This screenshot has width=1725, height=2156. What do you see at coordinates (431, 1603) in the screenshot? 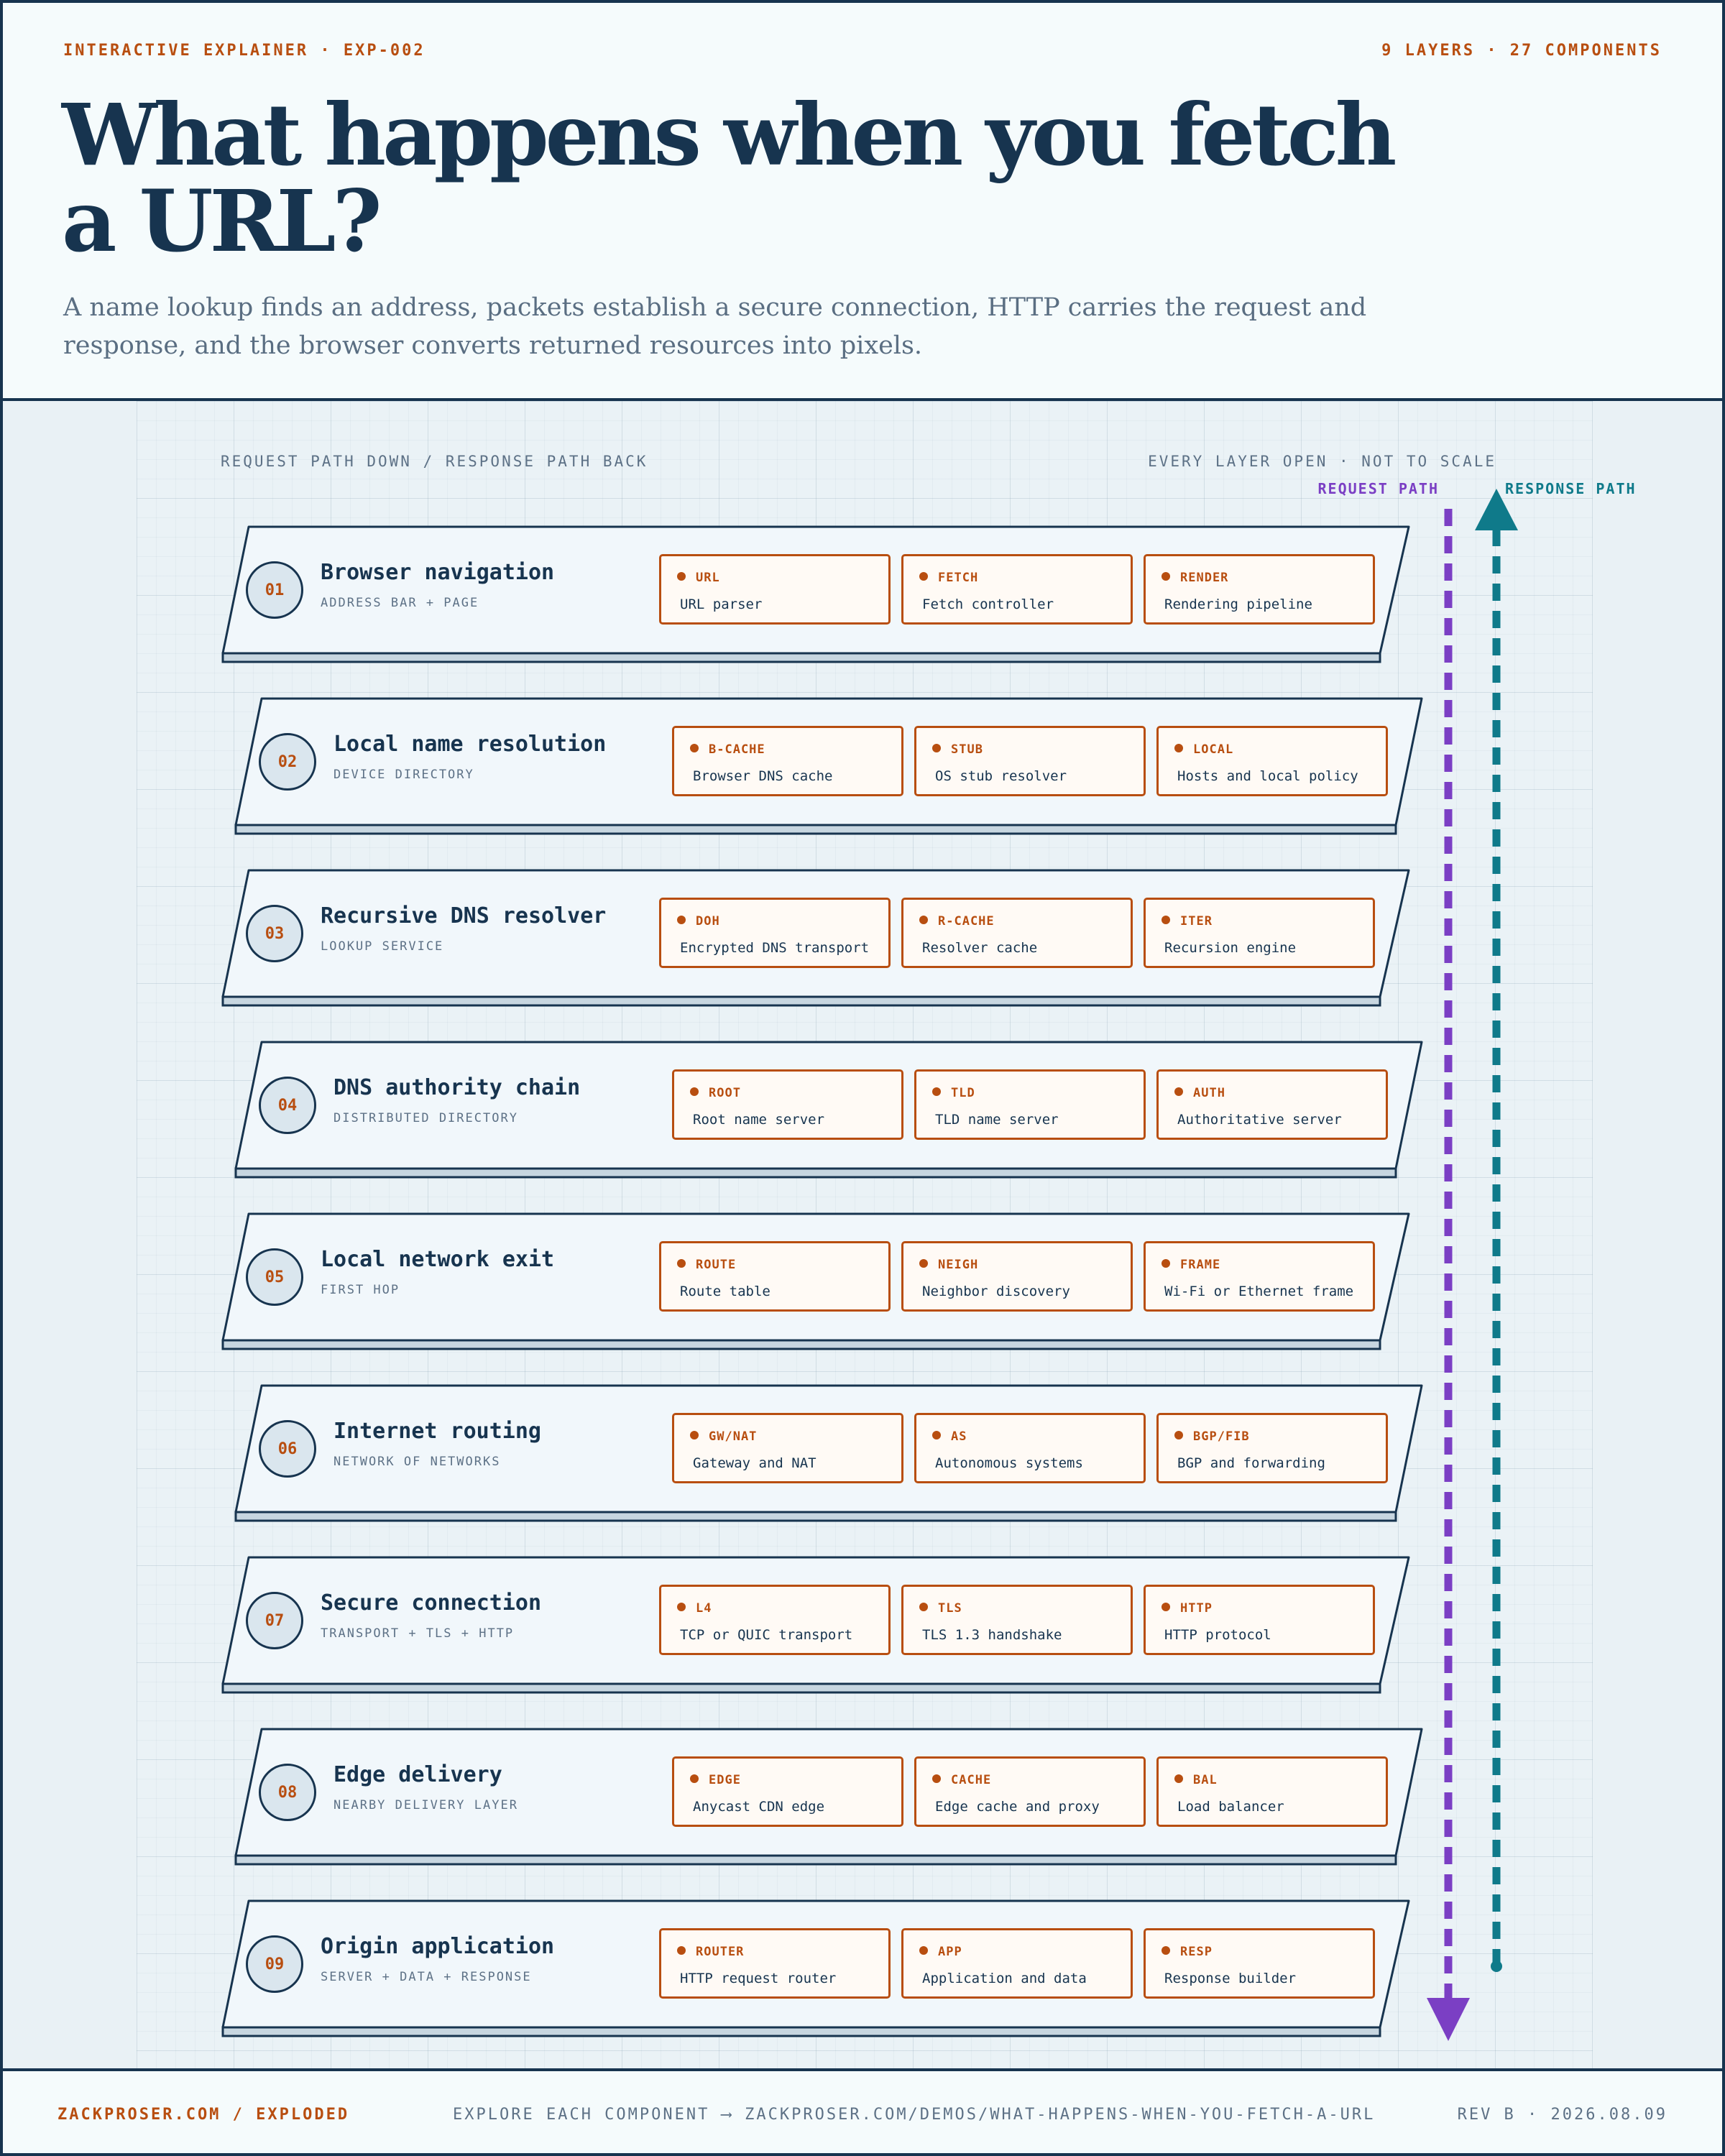
I see `layer-name: Secure connection` at bounding box center [431, 1603].